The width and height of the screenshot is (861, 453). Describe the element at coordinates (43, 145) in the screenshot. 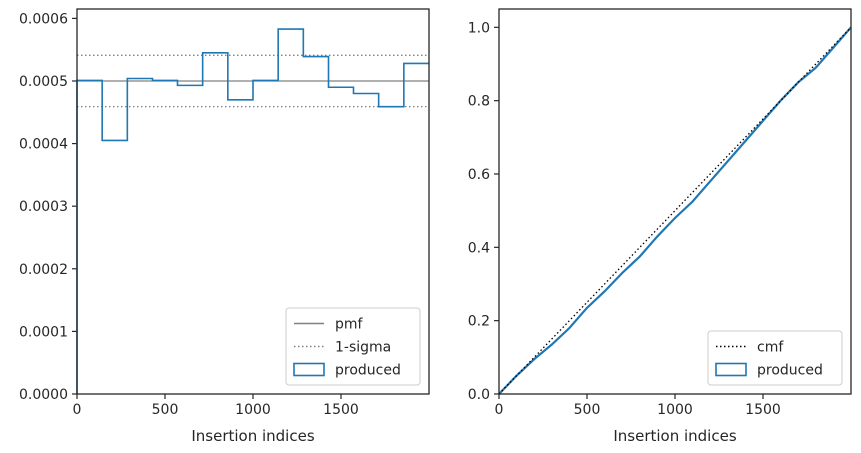

I see `y-tick-label: 0.0004` at that location.